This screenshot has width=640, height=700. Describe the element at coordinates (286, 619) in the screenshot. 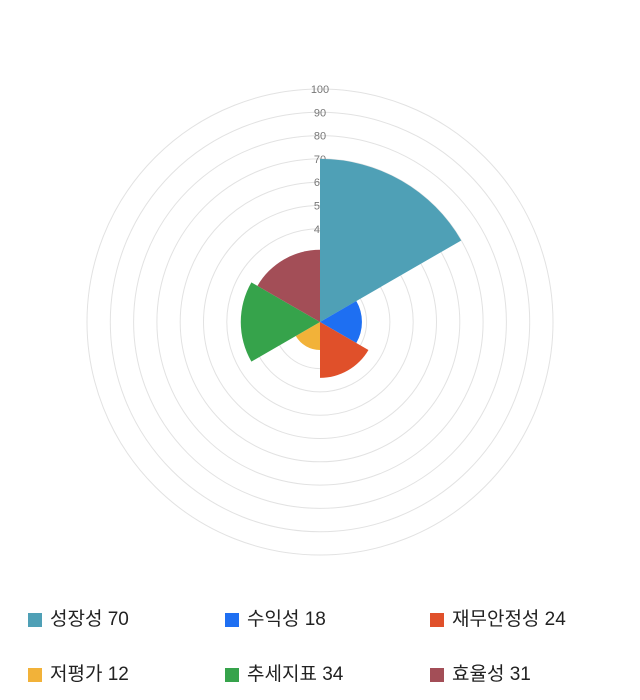

I see `legend-label: 수익성 18` at that location.